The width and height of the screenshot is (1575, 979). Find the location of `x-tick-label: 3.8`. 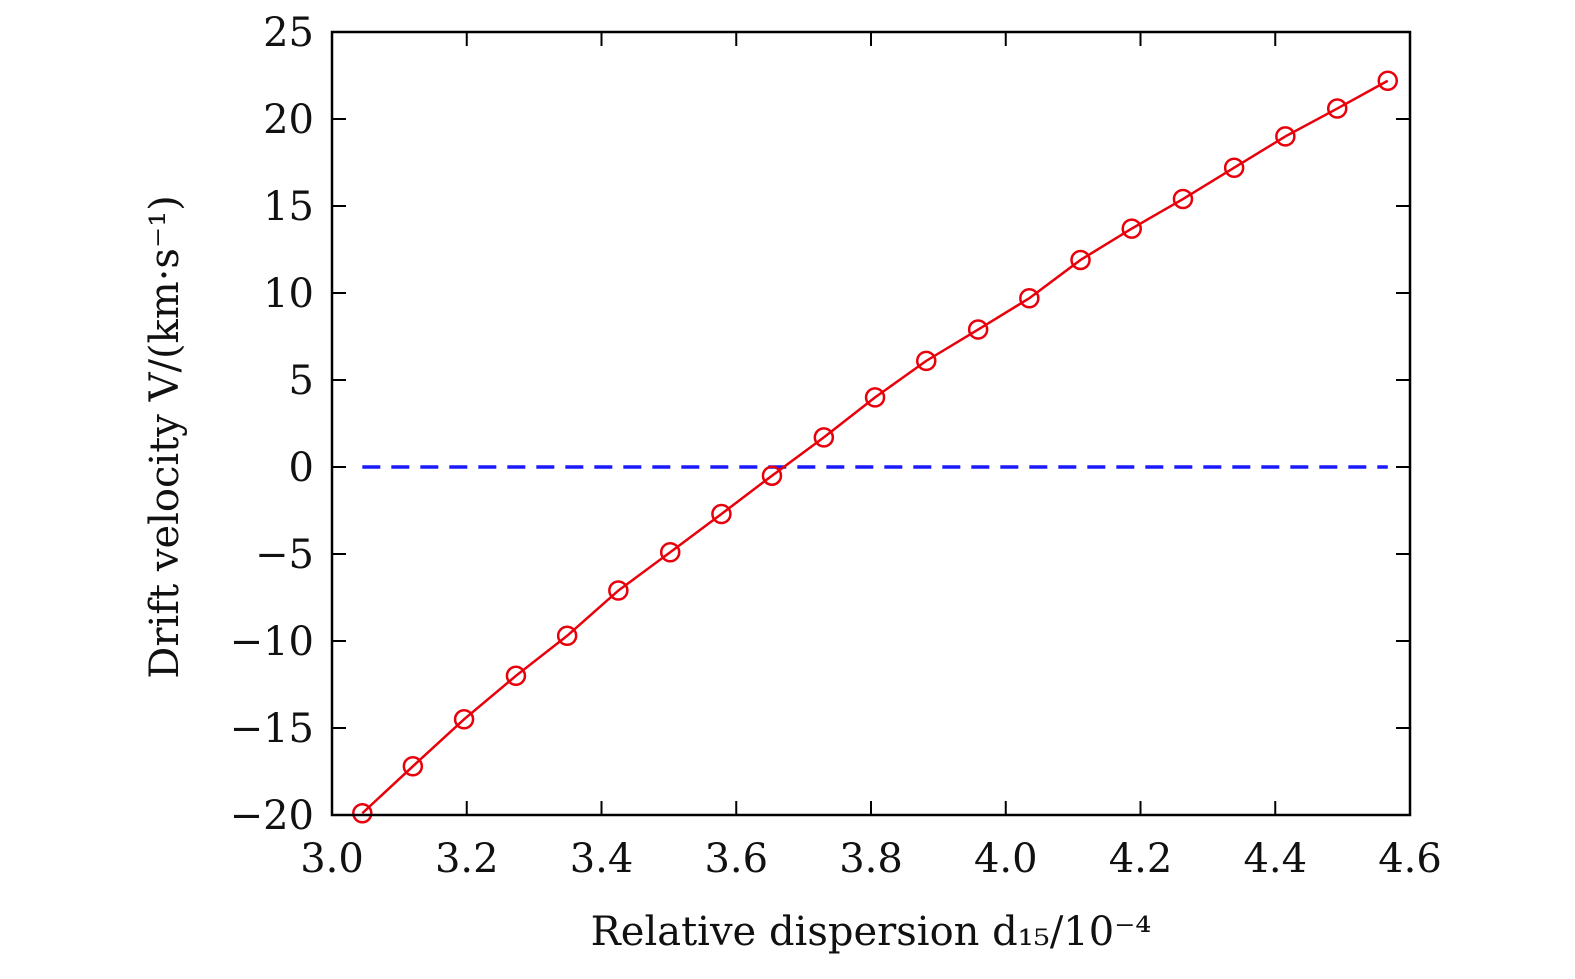

x-tick-label: 3.8 is located at coordinates (871, 859).